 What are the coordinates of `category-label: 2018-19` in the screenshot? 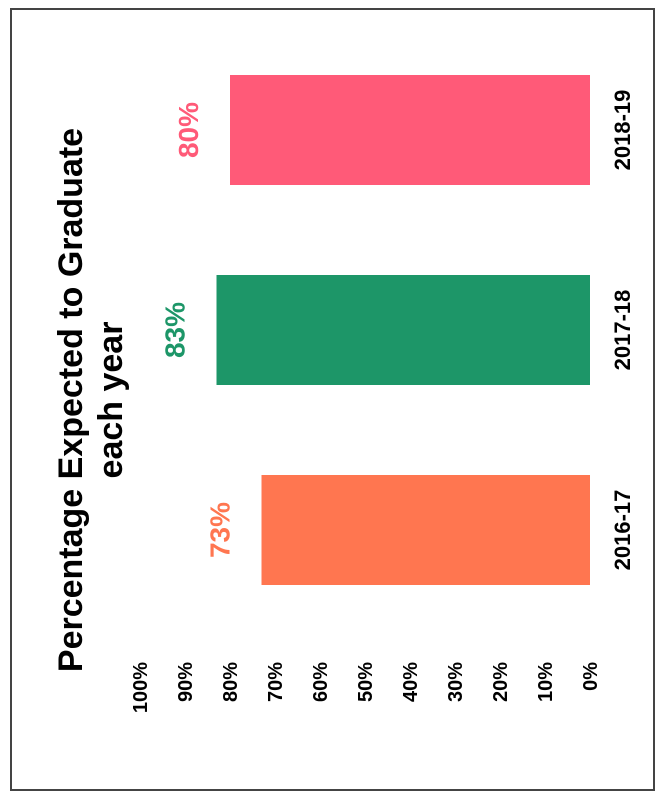 It's located at (622, 130).